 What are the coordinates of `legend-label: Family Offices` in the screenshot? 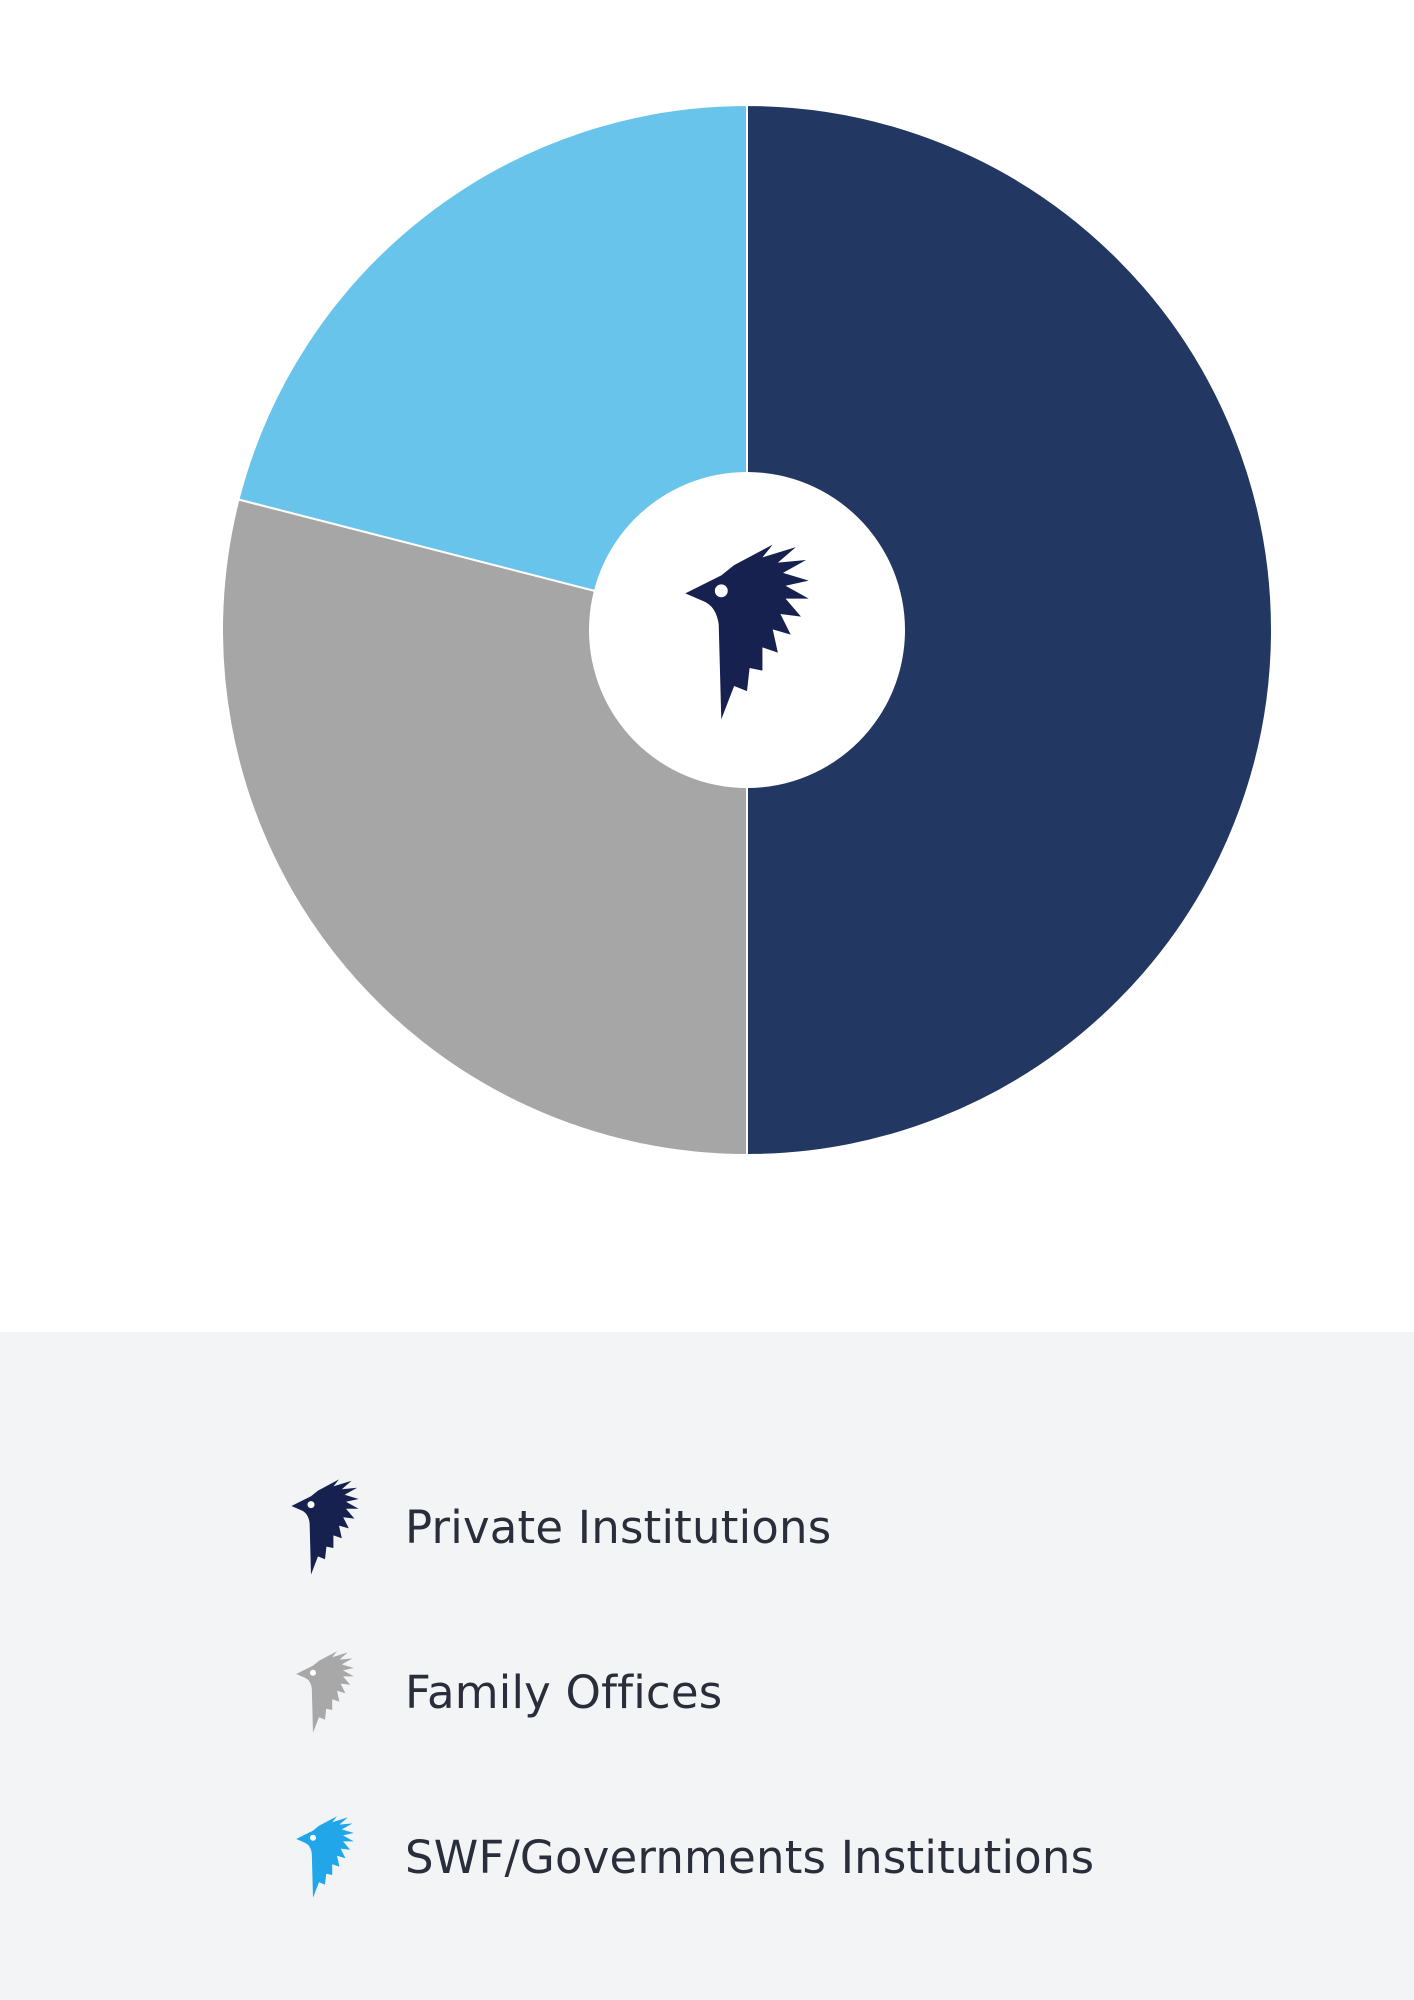 It's located at (564, 1692).